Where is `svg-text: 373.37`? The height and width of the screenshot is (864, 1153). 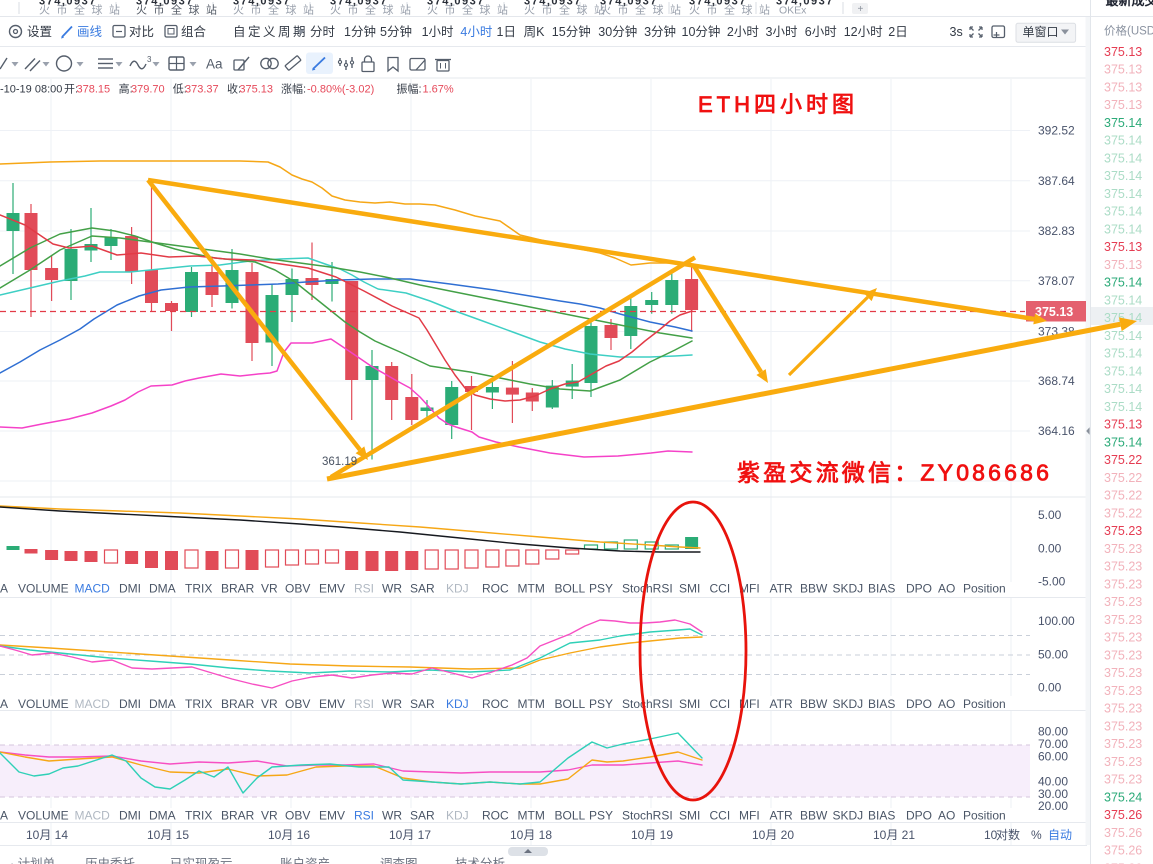 svg-text: 373.37 is located at coordinates (202, 90).